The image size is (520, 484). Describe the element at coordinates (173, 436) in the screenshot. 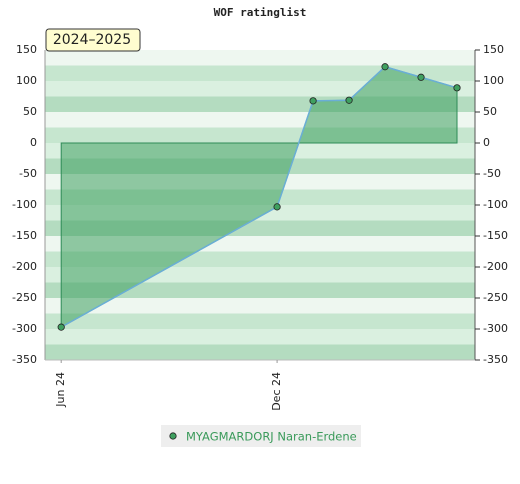

I see `legend-marker` at that location.